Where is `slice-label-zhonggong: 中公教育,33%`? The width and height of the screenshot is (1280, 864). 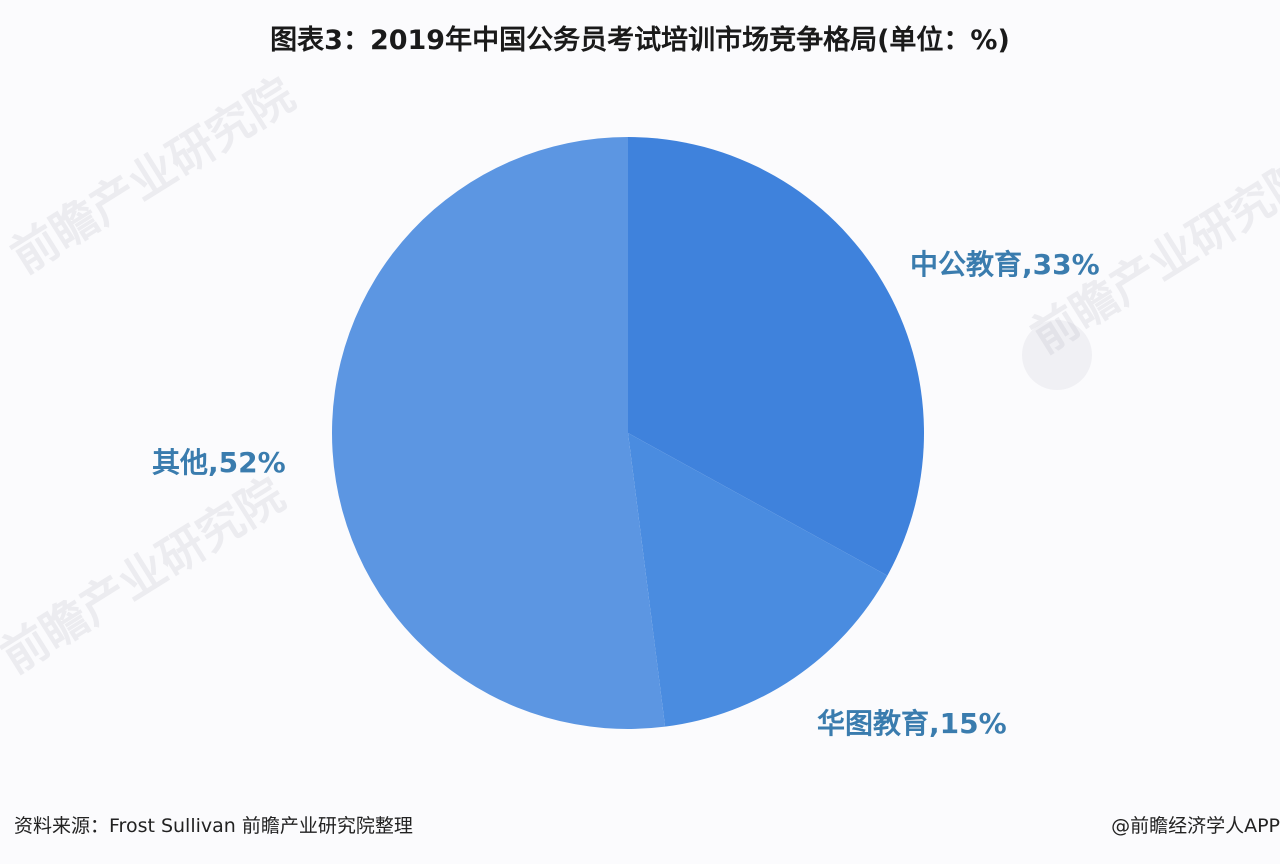 slice-label-zhonggong: 中公教育,33% is located at coordinates (1005, 264).